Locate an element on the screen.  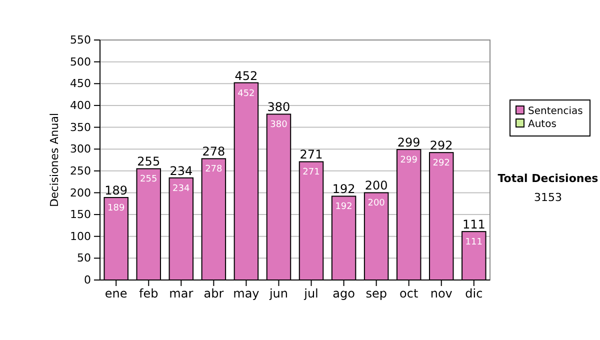
total-label: 278 is located at coordinates (214, 151).